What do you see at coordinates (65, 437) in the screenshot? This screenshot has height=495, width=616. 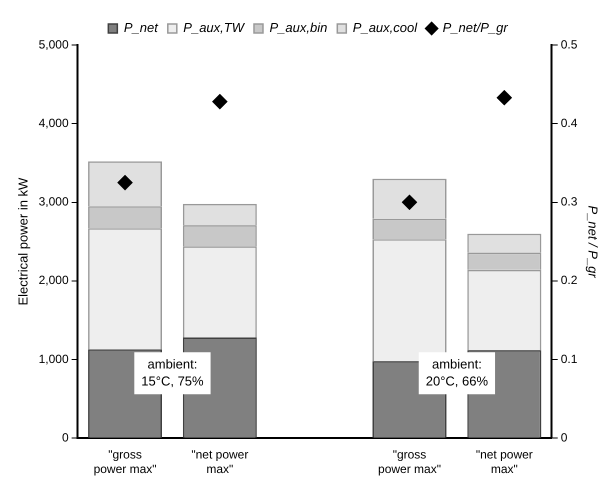 I see `y-tick-label: 0` at bounding box center [65, 437].